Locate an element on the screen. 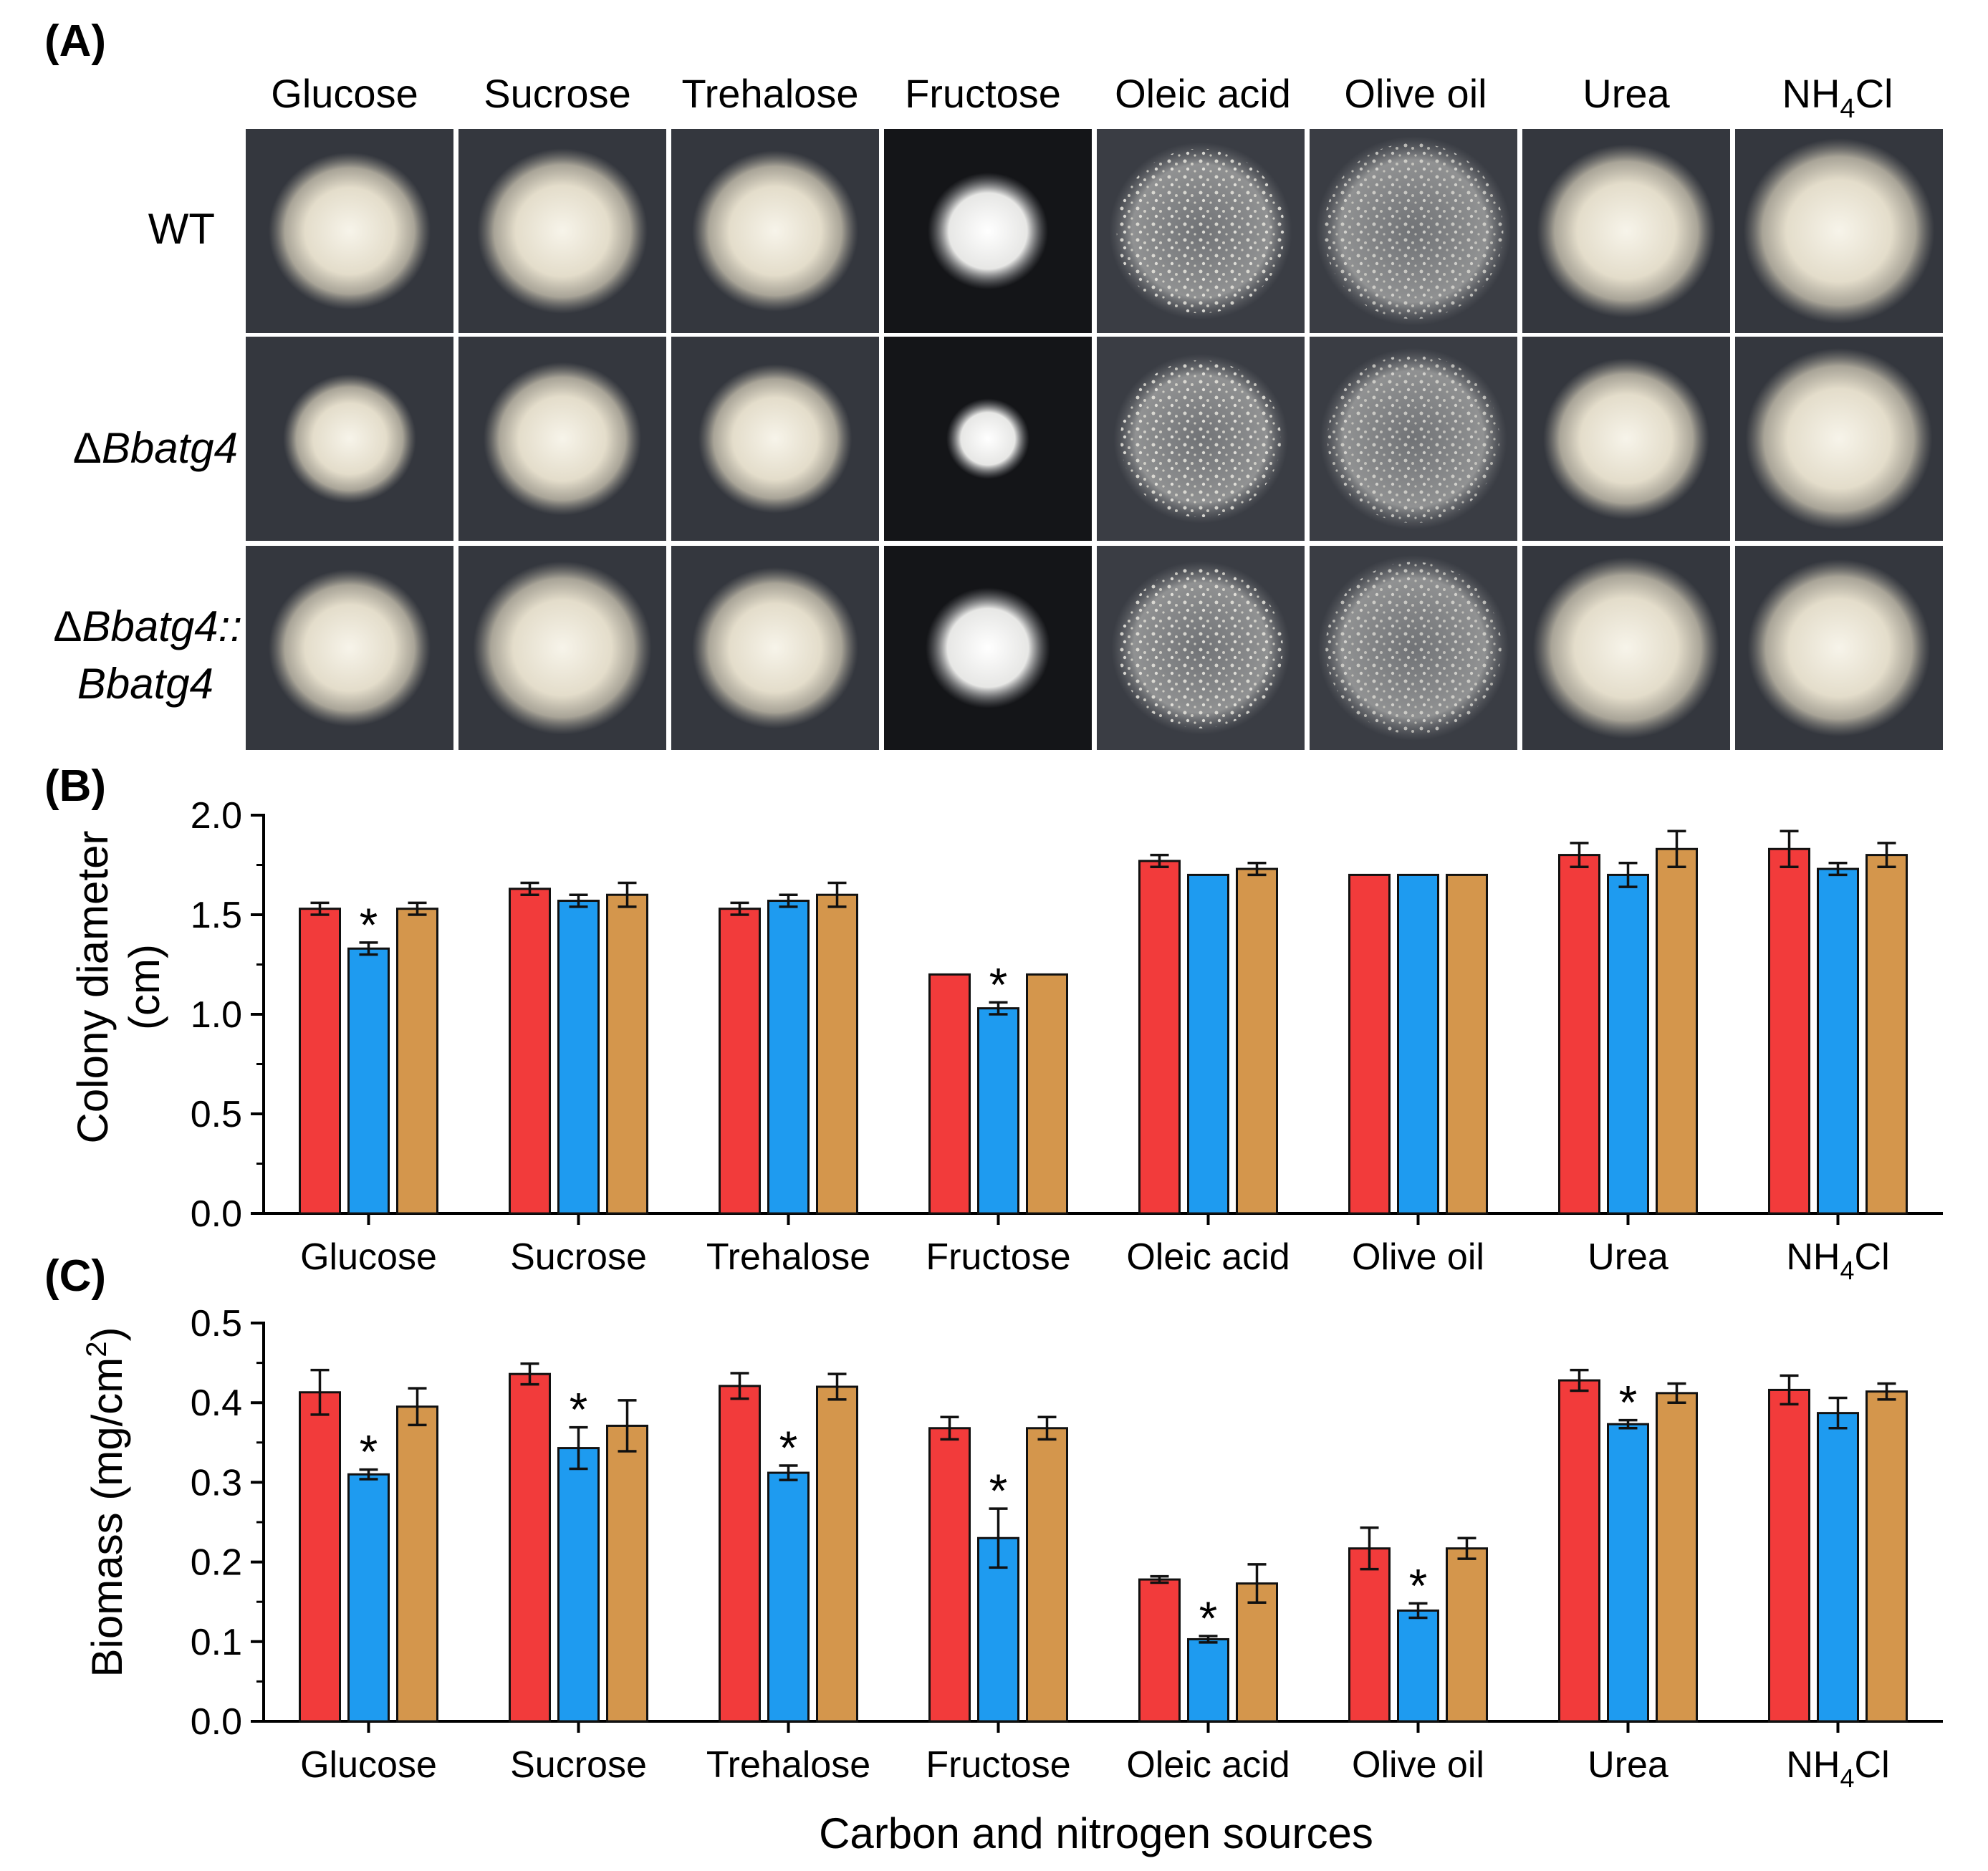 The height and width of the screenshot is (1871, 1988). y-tick-label: 1.0 is located at coordinates (216, 1015).